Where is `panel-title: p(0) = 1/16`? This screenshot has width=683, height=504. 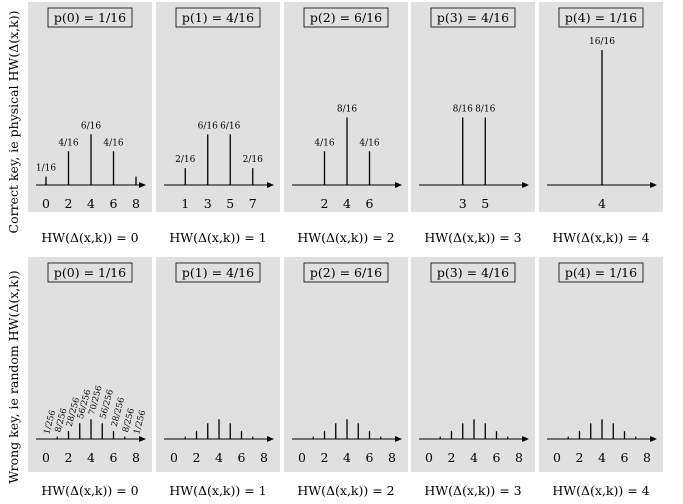
panel-title: p(0) = 1/16 is located at coordinates (90, 17).